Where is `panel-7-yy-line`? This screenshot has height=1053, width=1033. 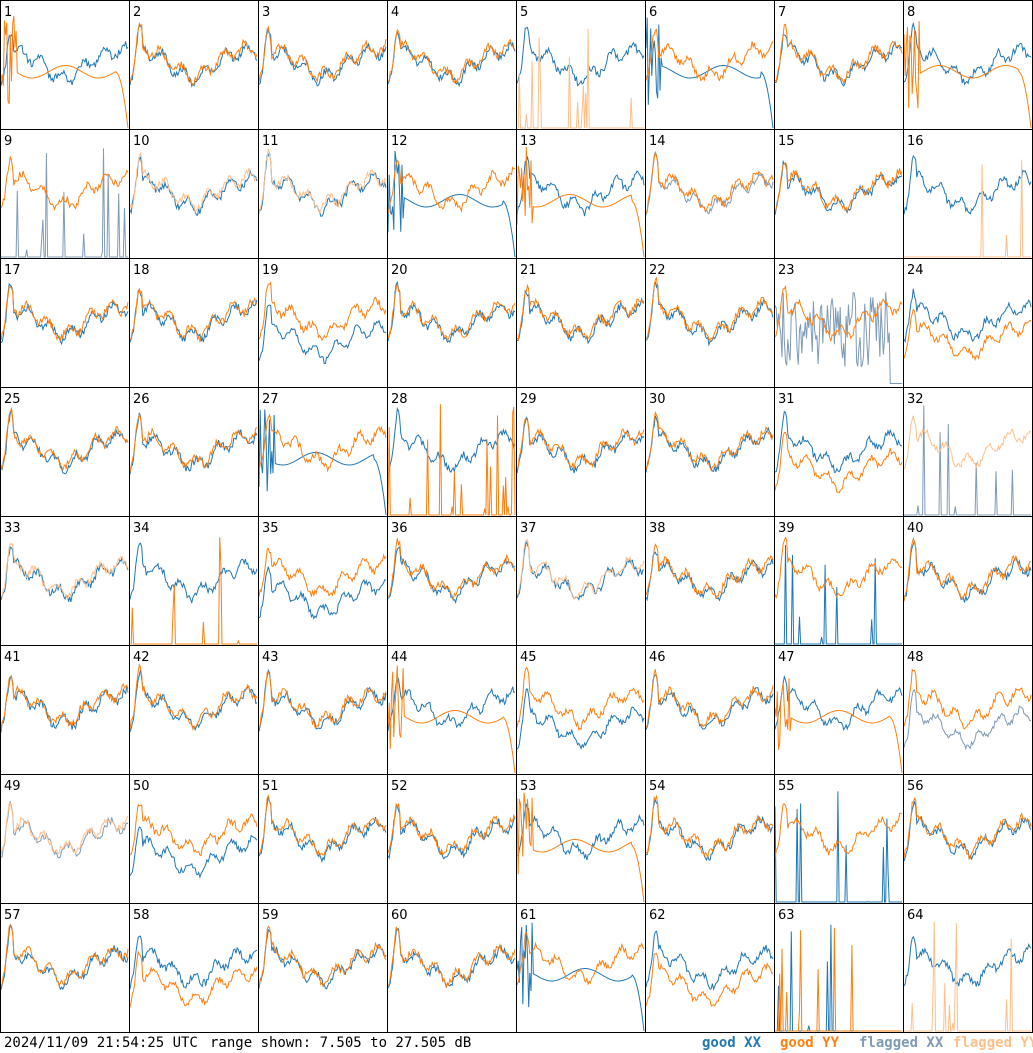 panel-7-yy-line is located at coordinates (838, 54).